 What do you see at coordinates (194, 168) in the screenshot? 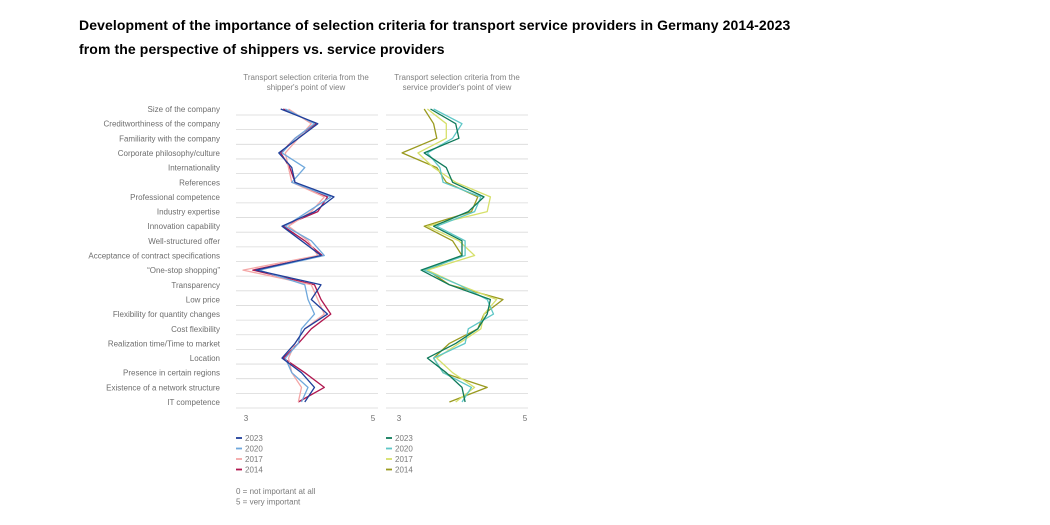
I see `category-label: Internationality` at bounding box center [194, 168].